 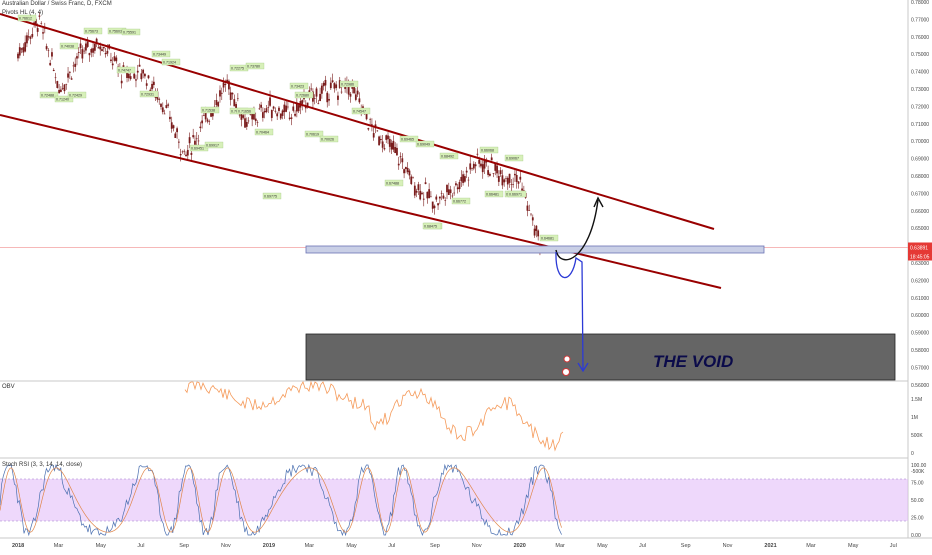 I want to click on price-tick-label: 0.63000, so click(x=920, y=264).